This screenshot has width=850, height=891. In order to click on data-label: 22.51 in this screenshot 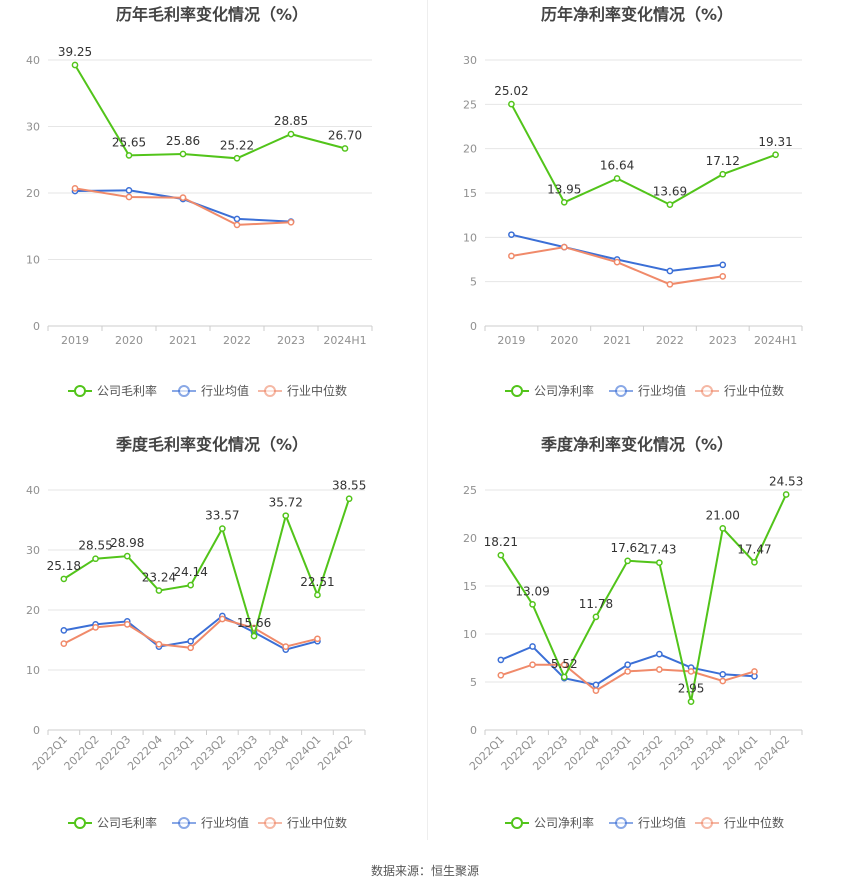, I will do `click(317, 582)`.